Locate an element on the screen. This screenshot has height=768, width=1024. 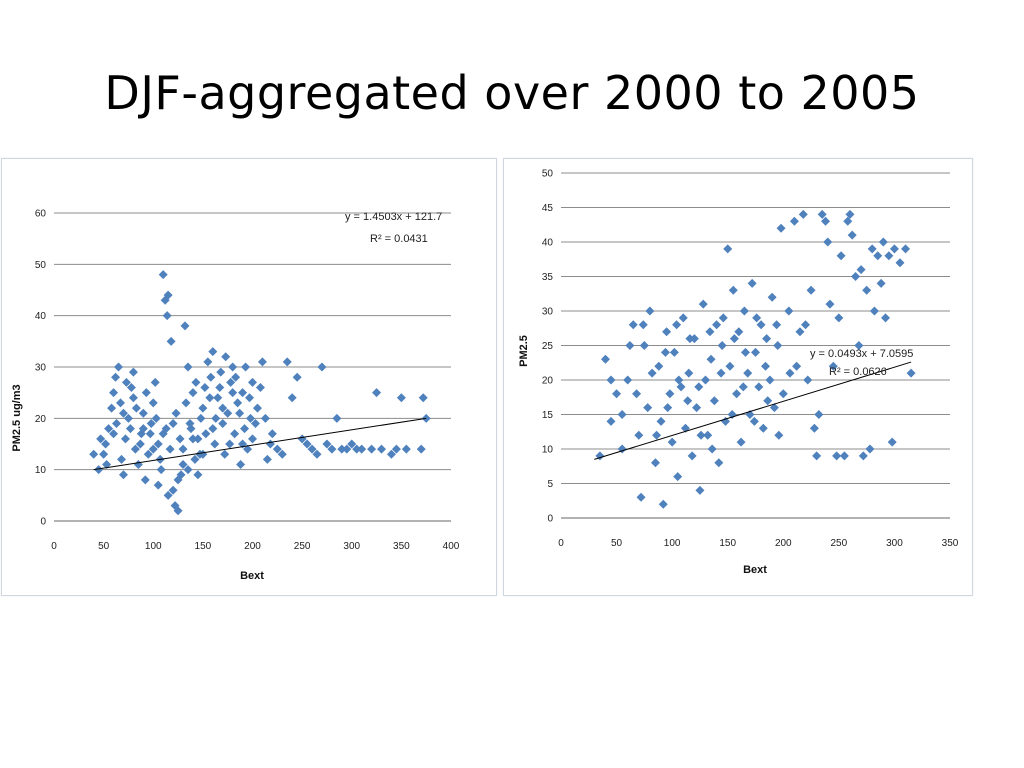
y-tick-label: 45 is located at coordinates (548, 208).